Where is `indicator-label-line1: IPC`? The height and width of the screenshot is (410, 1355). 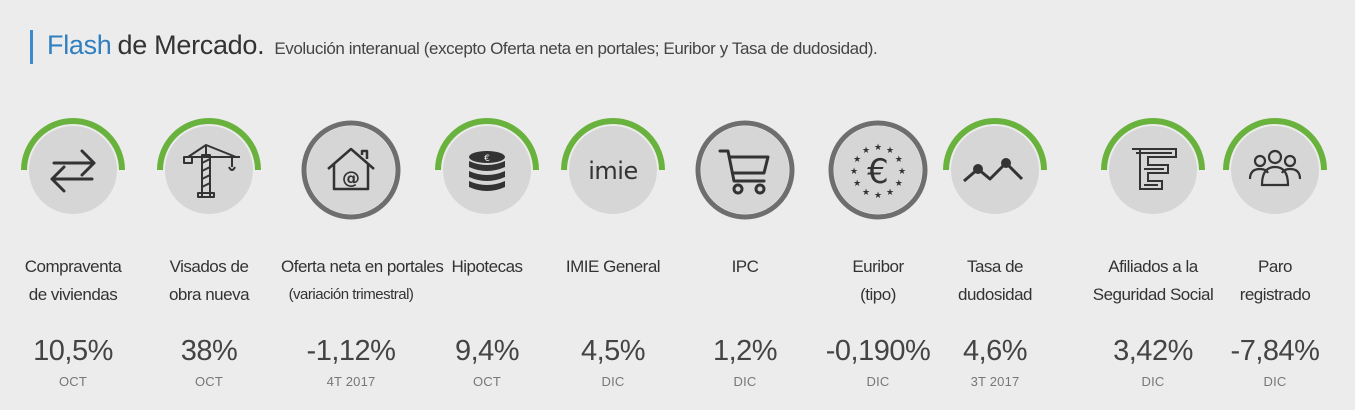
indicator-label-line1: IPC is located at coordinates (745, 266).